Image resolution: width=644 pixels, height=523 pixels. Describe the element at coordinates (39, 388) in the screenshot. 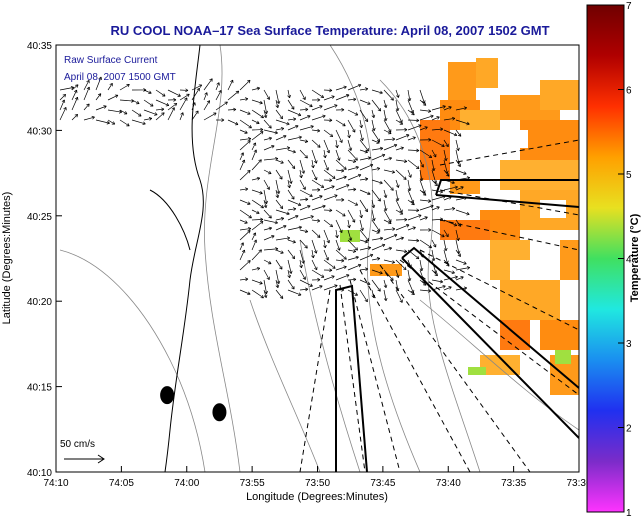

I see `y-tick-label: 40:15` at that location.